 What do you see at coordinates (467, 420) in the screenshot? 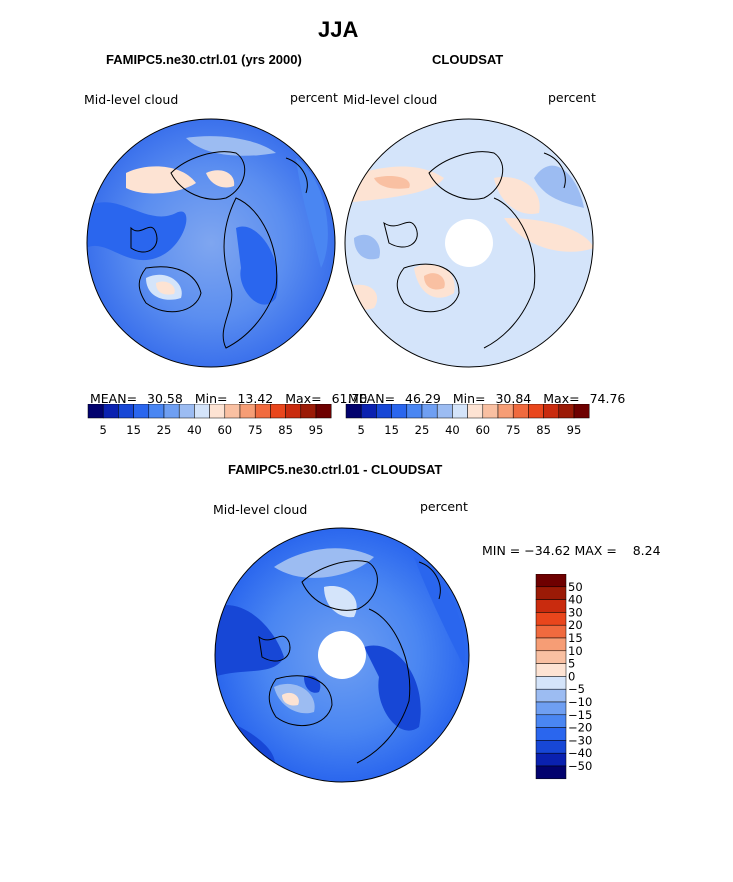
I see `panel2-colorbar: 5 15 25 40 60 75 85 95` at bounding box center [467, 420].